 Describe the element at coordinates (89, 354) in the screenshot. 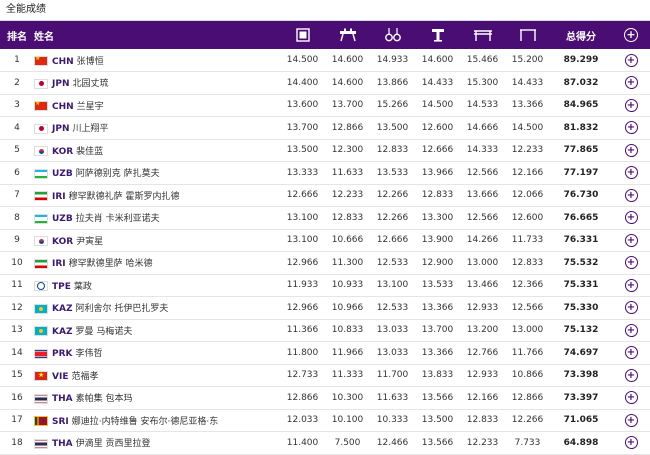

I see `athlete-name: 李伟哲` at that location.